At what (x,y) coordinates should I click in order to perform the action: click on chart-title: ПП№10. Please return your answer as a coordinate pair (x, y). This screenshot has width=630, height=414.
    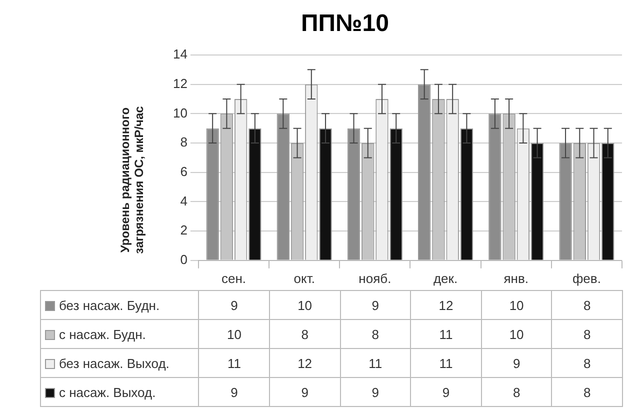
    Looking at the image, I should click on (345, 24).